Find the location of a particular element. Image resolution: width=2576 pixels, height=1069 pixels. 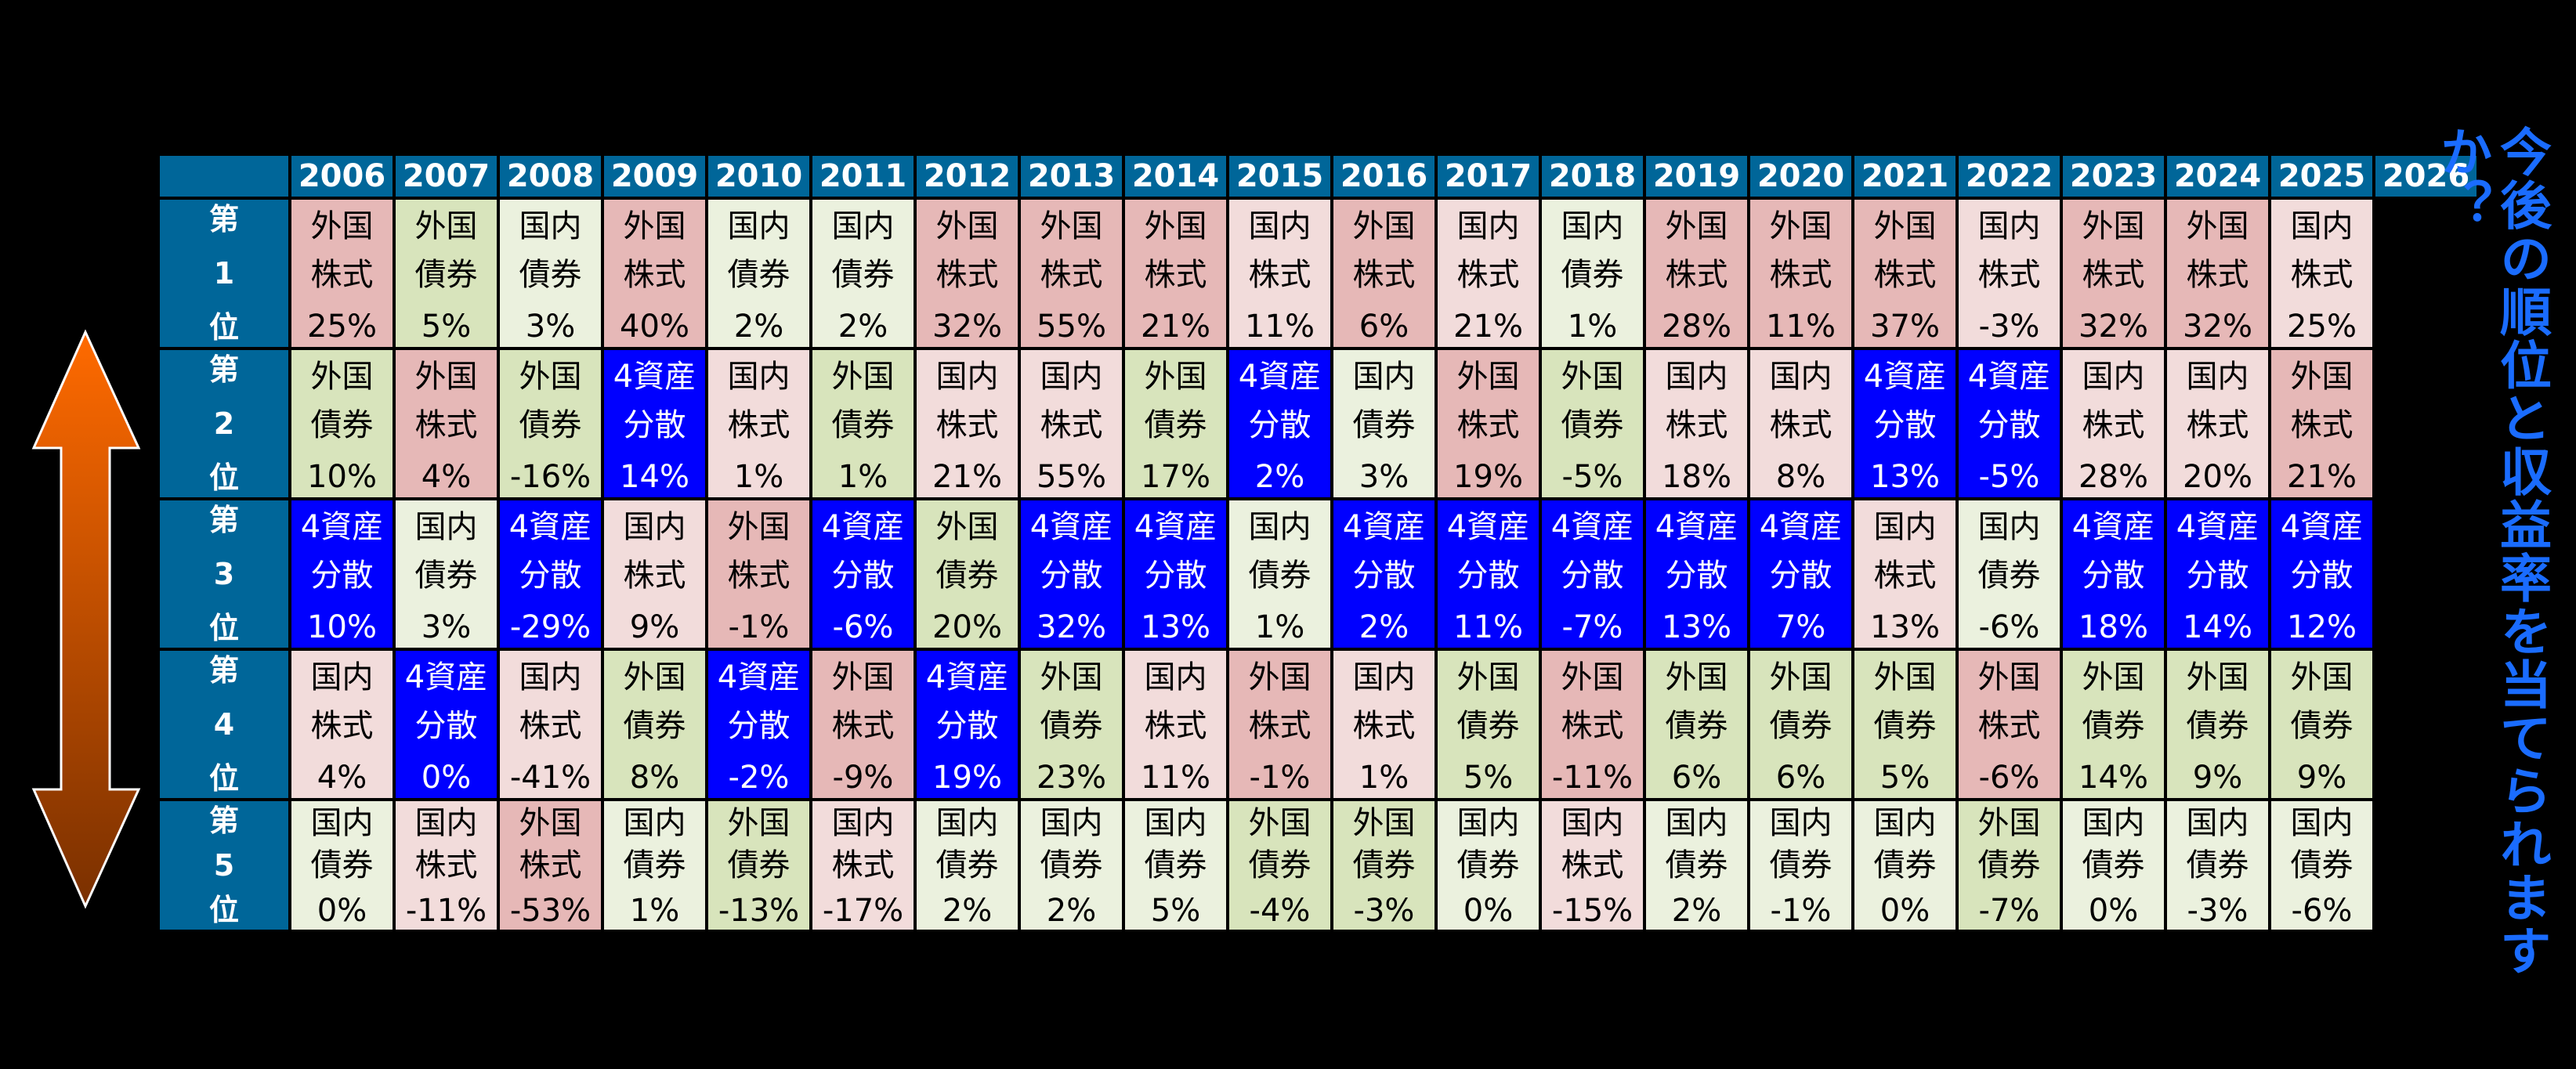

asset-cell-2025-rank1: 国内 株式 25% is located at coordinates (2321, 273).